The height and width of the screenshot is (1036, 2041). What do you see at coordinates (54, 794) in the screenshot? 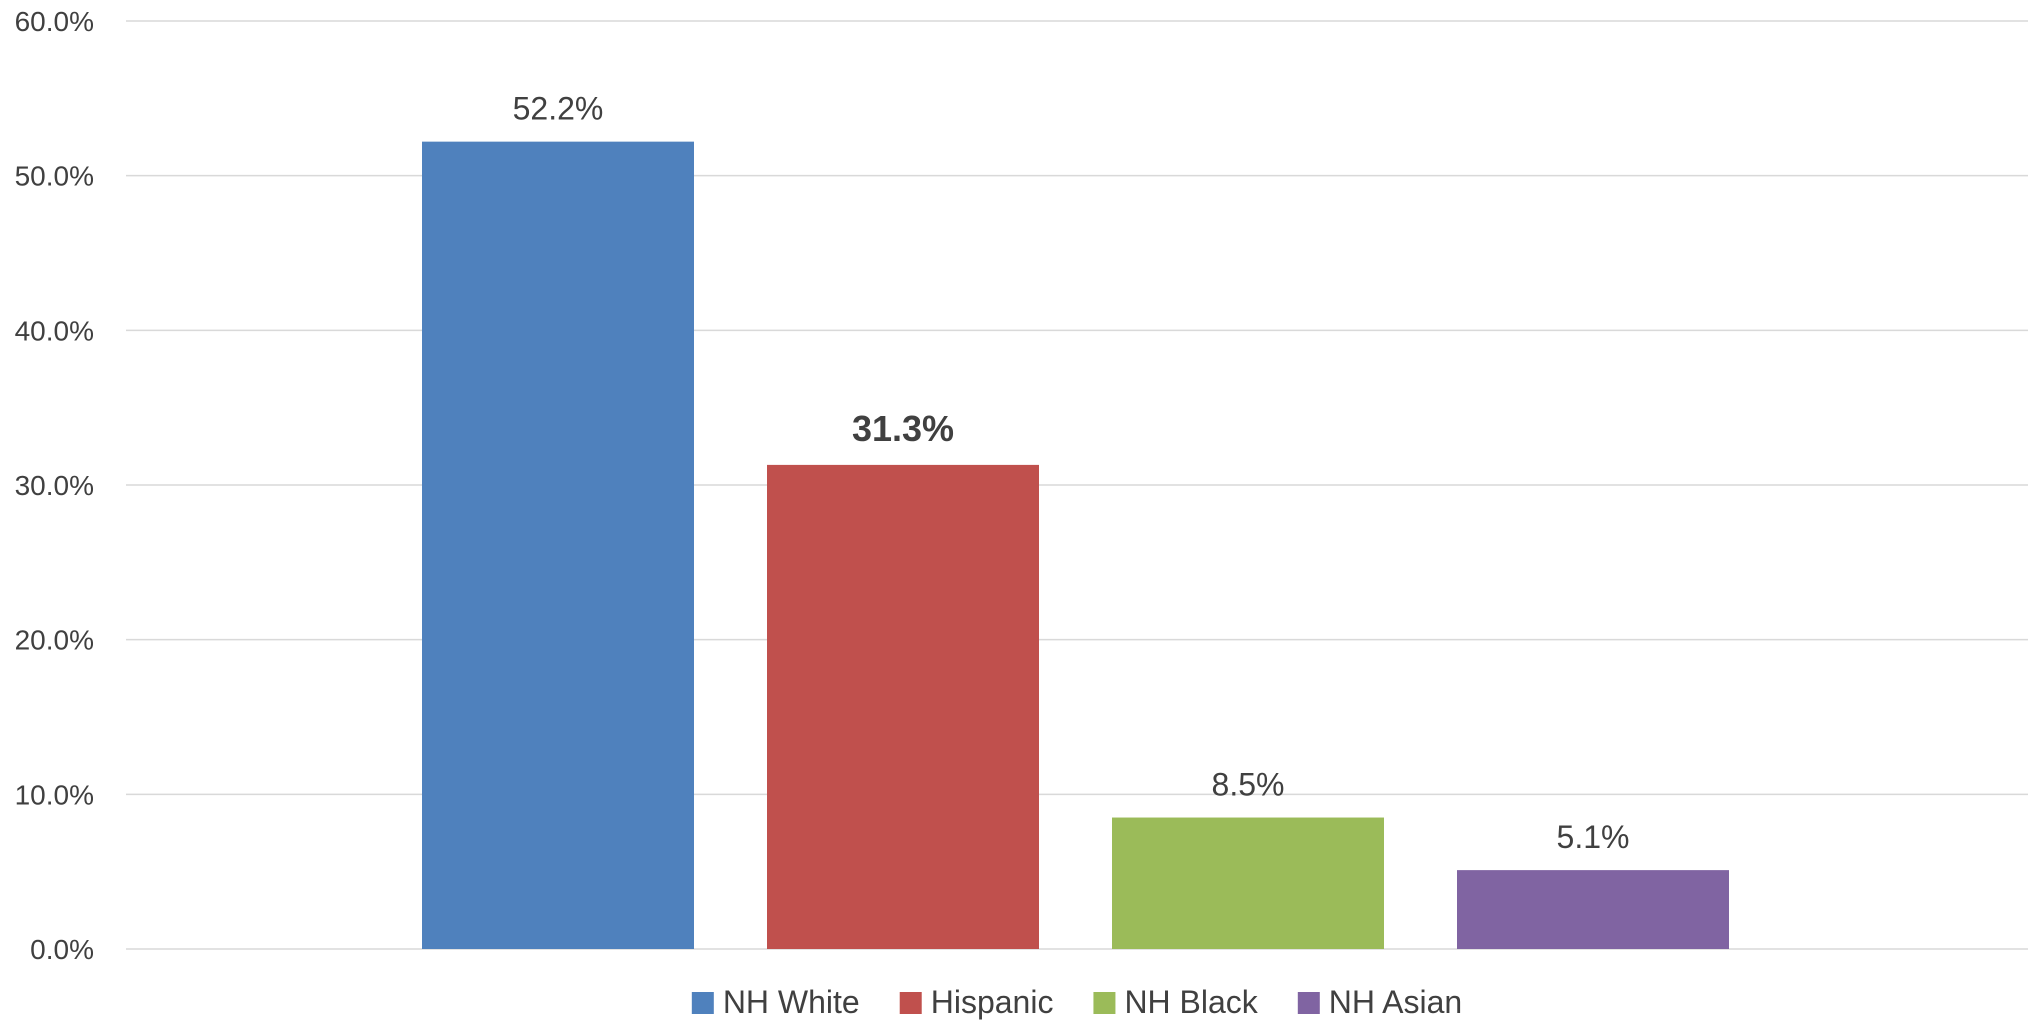
I see `y-tick-label: 10.0%` at bounding box center [54, 794].